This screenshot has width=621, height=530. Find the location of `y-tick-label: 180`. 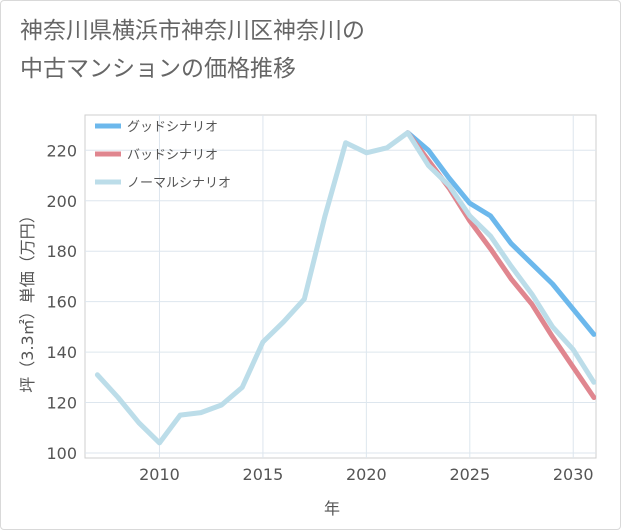

y-tick-label: 180 is located at coordinates (61, 251).